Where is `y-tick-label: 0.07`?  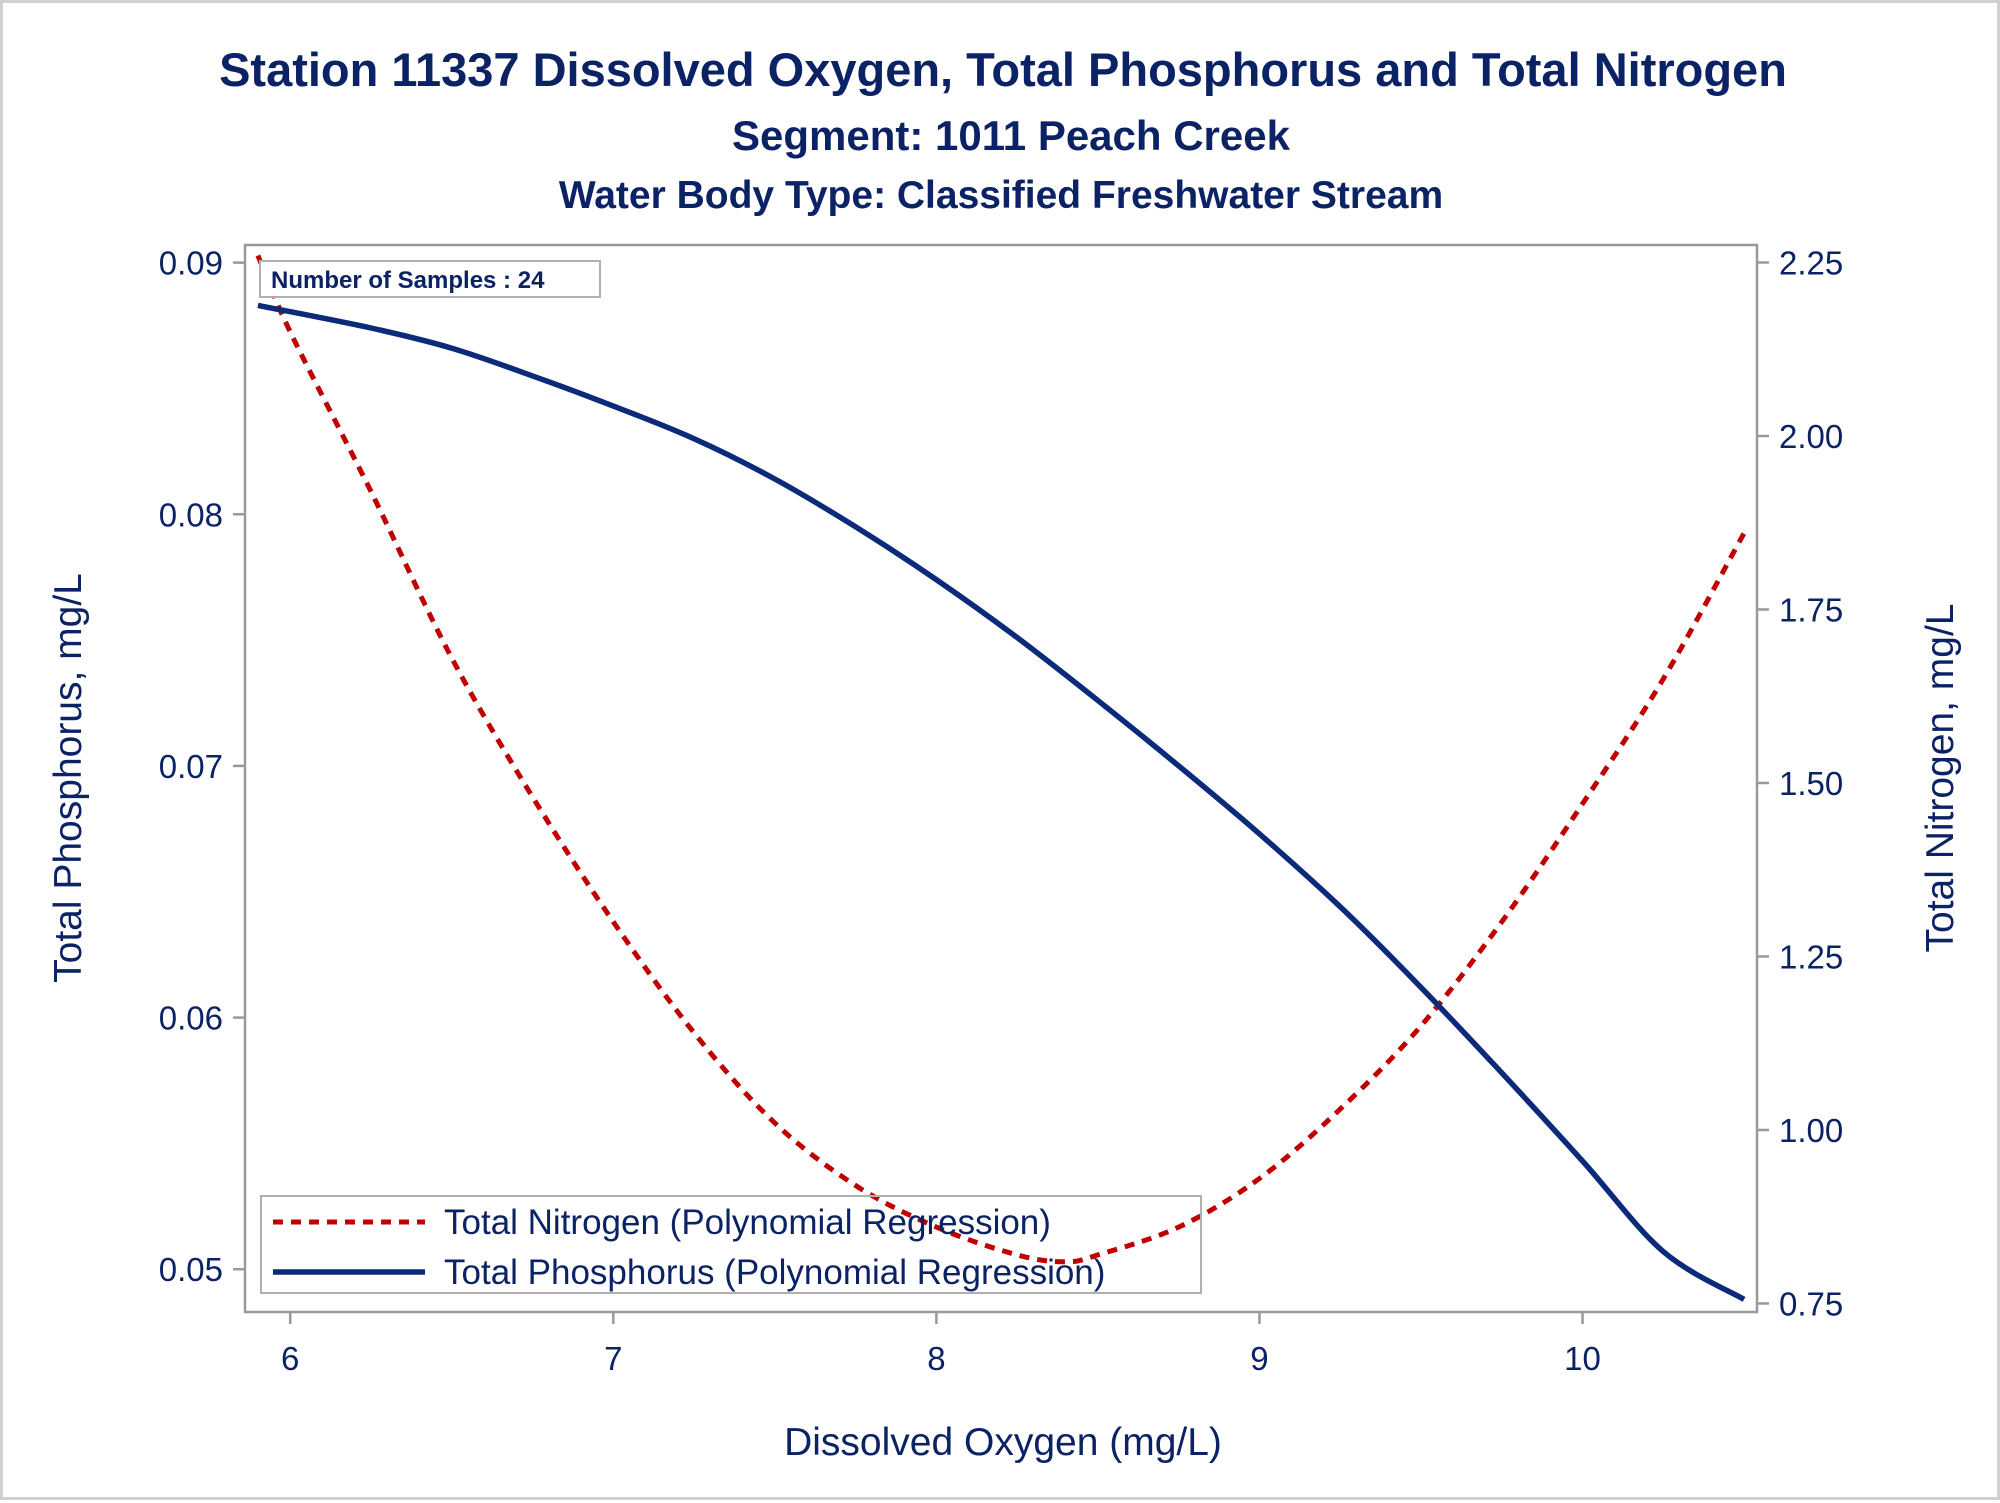
y-tick-label: 0.07 is located at coordinates (191, 766).